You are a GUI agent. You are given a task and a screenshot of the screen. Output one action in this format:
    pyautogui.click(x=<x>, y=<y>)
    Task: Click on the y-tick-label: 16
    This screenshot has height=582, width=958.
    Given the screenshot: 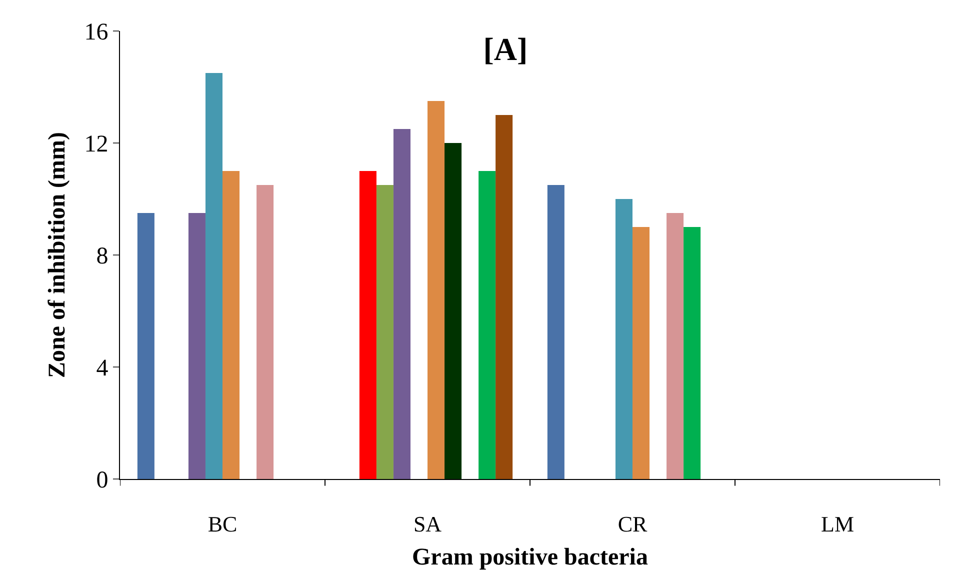 What is the action you would take?
    pyautogui.click(x=96, y=32)
    